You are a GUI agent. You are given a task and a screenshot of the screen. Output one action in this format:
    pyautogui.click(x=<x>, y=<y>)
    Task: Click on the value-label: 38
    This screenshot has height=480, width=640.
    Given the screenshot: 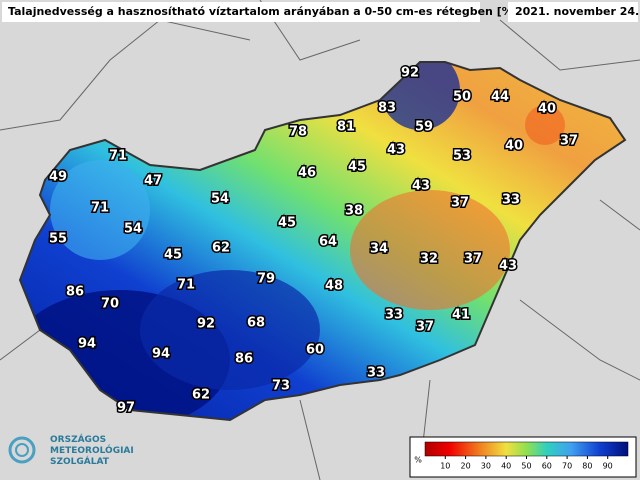 What is the action you would take?
    pyautogui.click(x=354, y=211)
    